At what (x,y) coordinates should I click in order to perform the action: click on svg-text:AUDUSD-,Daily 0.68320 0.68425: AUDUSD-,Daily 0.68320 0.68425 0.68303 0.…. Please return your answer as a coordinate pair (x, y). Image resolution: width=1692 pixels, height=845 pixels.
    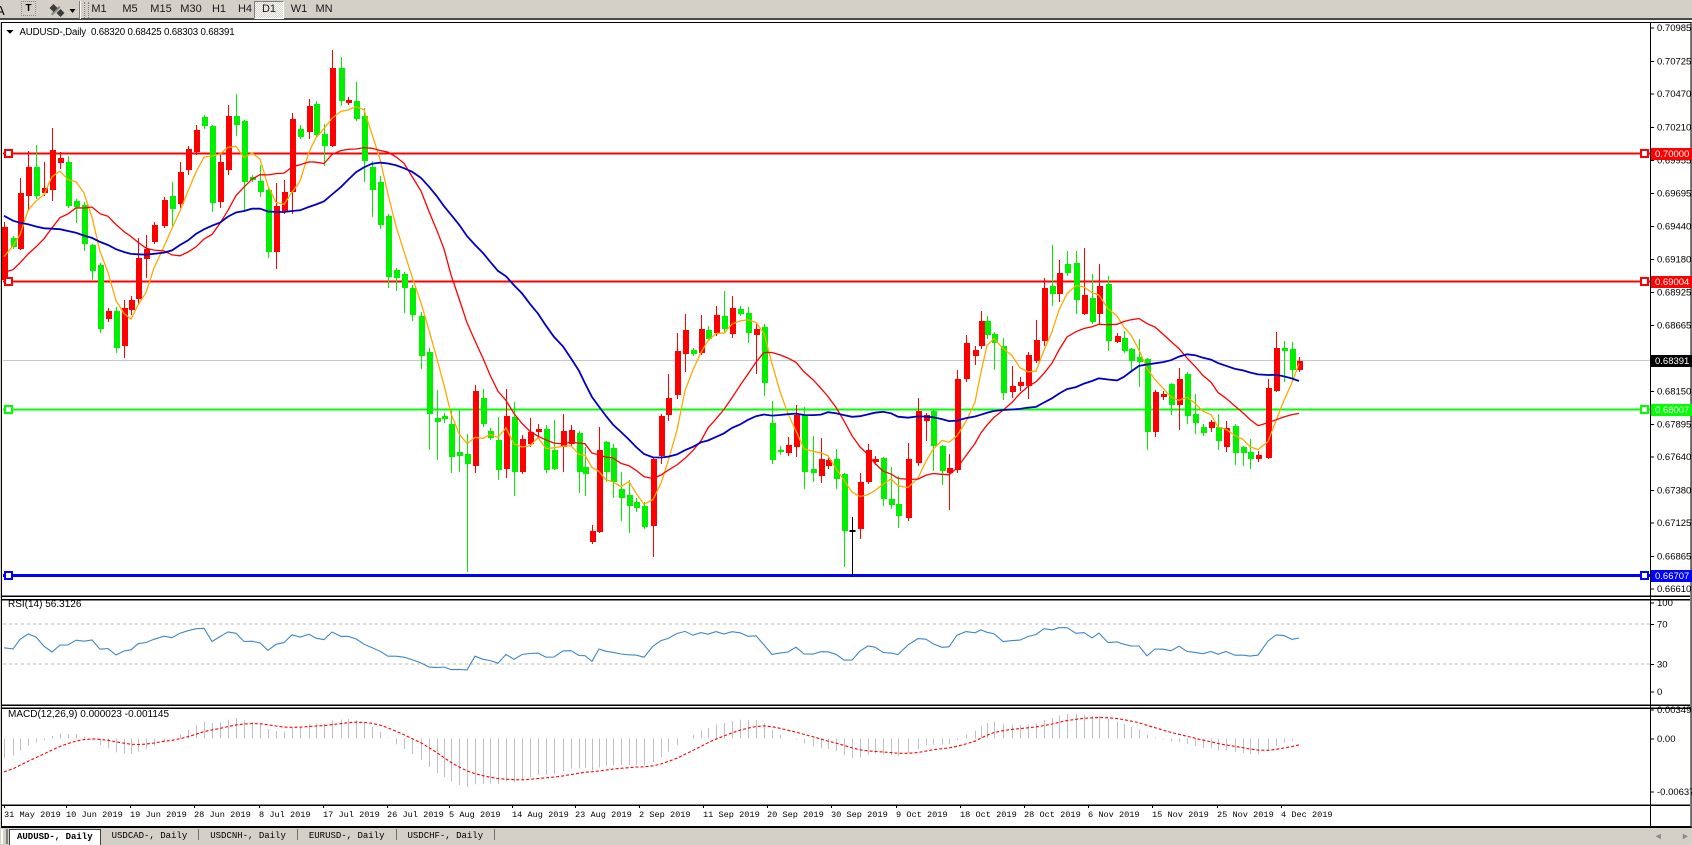
    Looking at the image, I should click on (127, 32).